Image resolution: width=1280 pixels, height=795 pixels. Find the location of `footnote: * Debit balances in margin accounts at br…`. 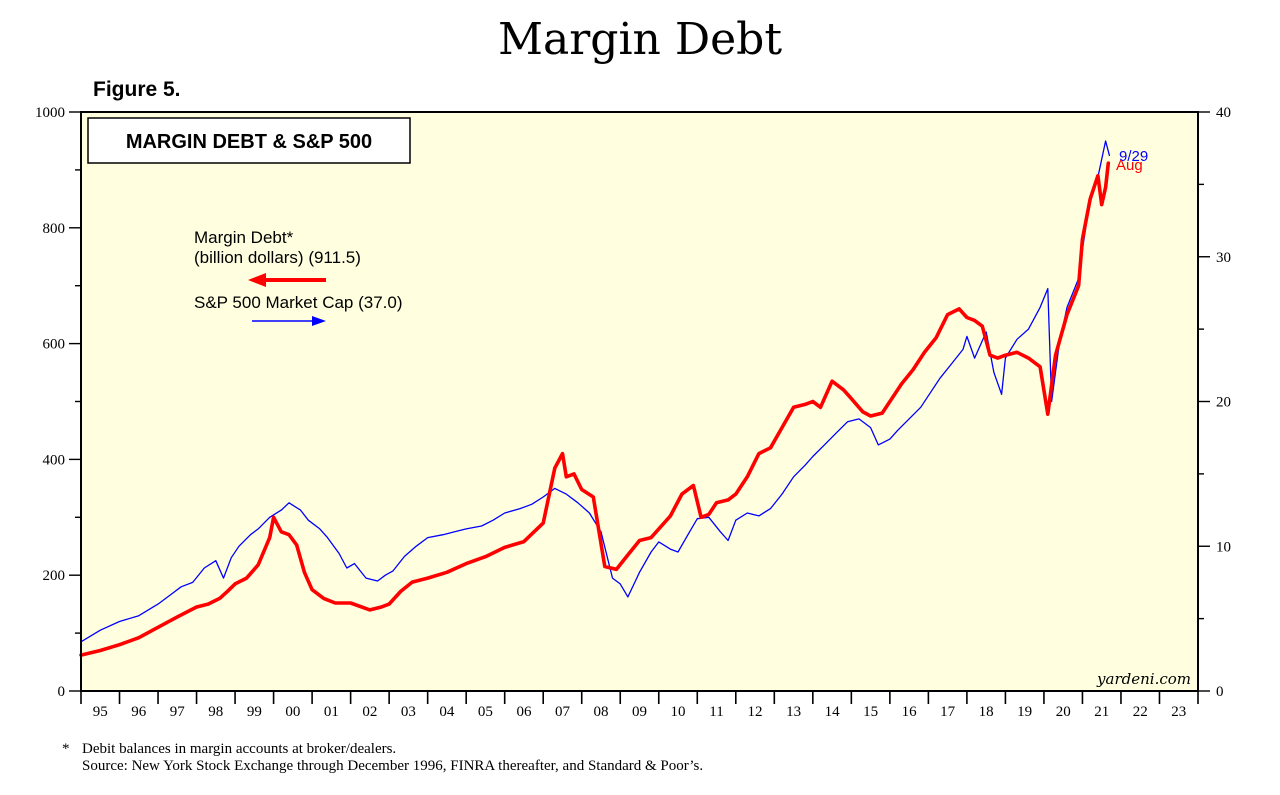

footnote: * Debit balances in margin accounts at br… is located at coordinates (382, 758).